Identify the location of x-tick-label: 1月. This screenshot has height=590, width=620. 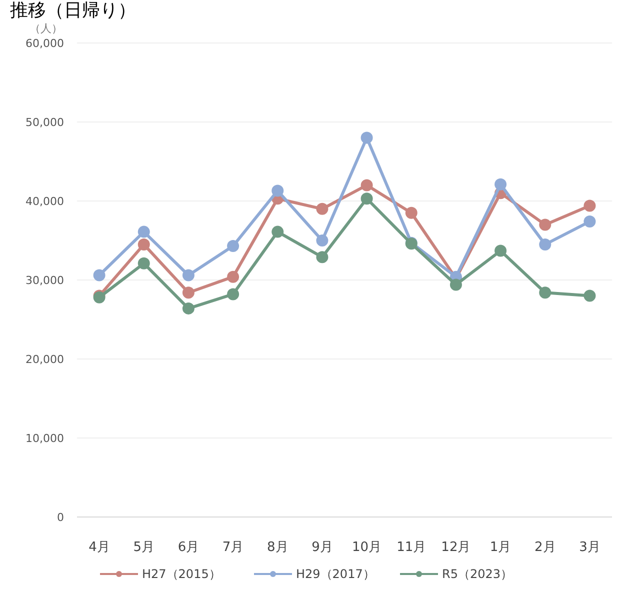
(501, 547).